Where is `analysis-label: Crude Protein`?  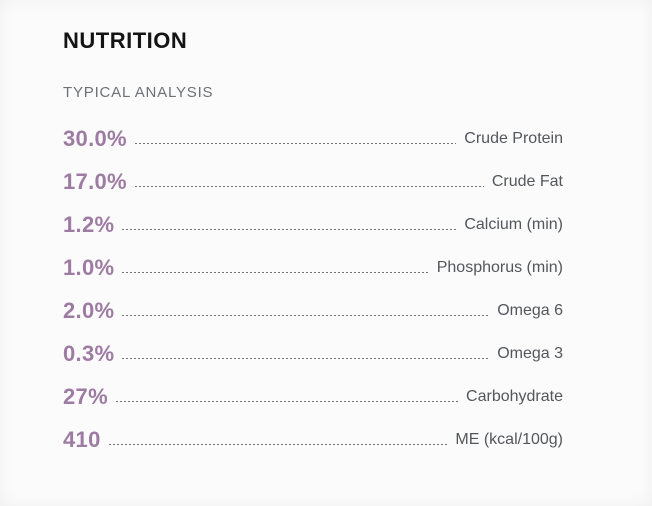 analysis-label: Crude Protein is located at coordinates (513, 138).